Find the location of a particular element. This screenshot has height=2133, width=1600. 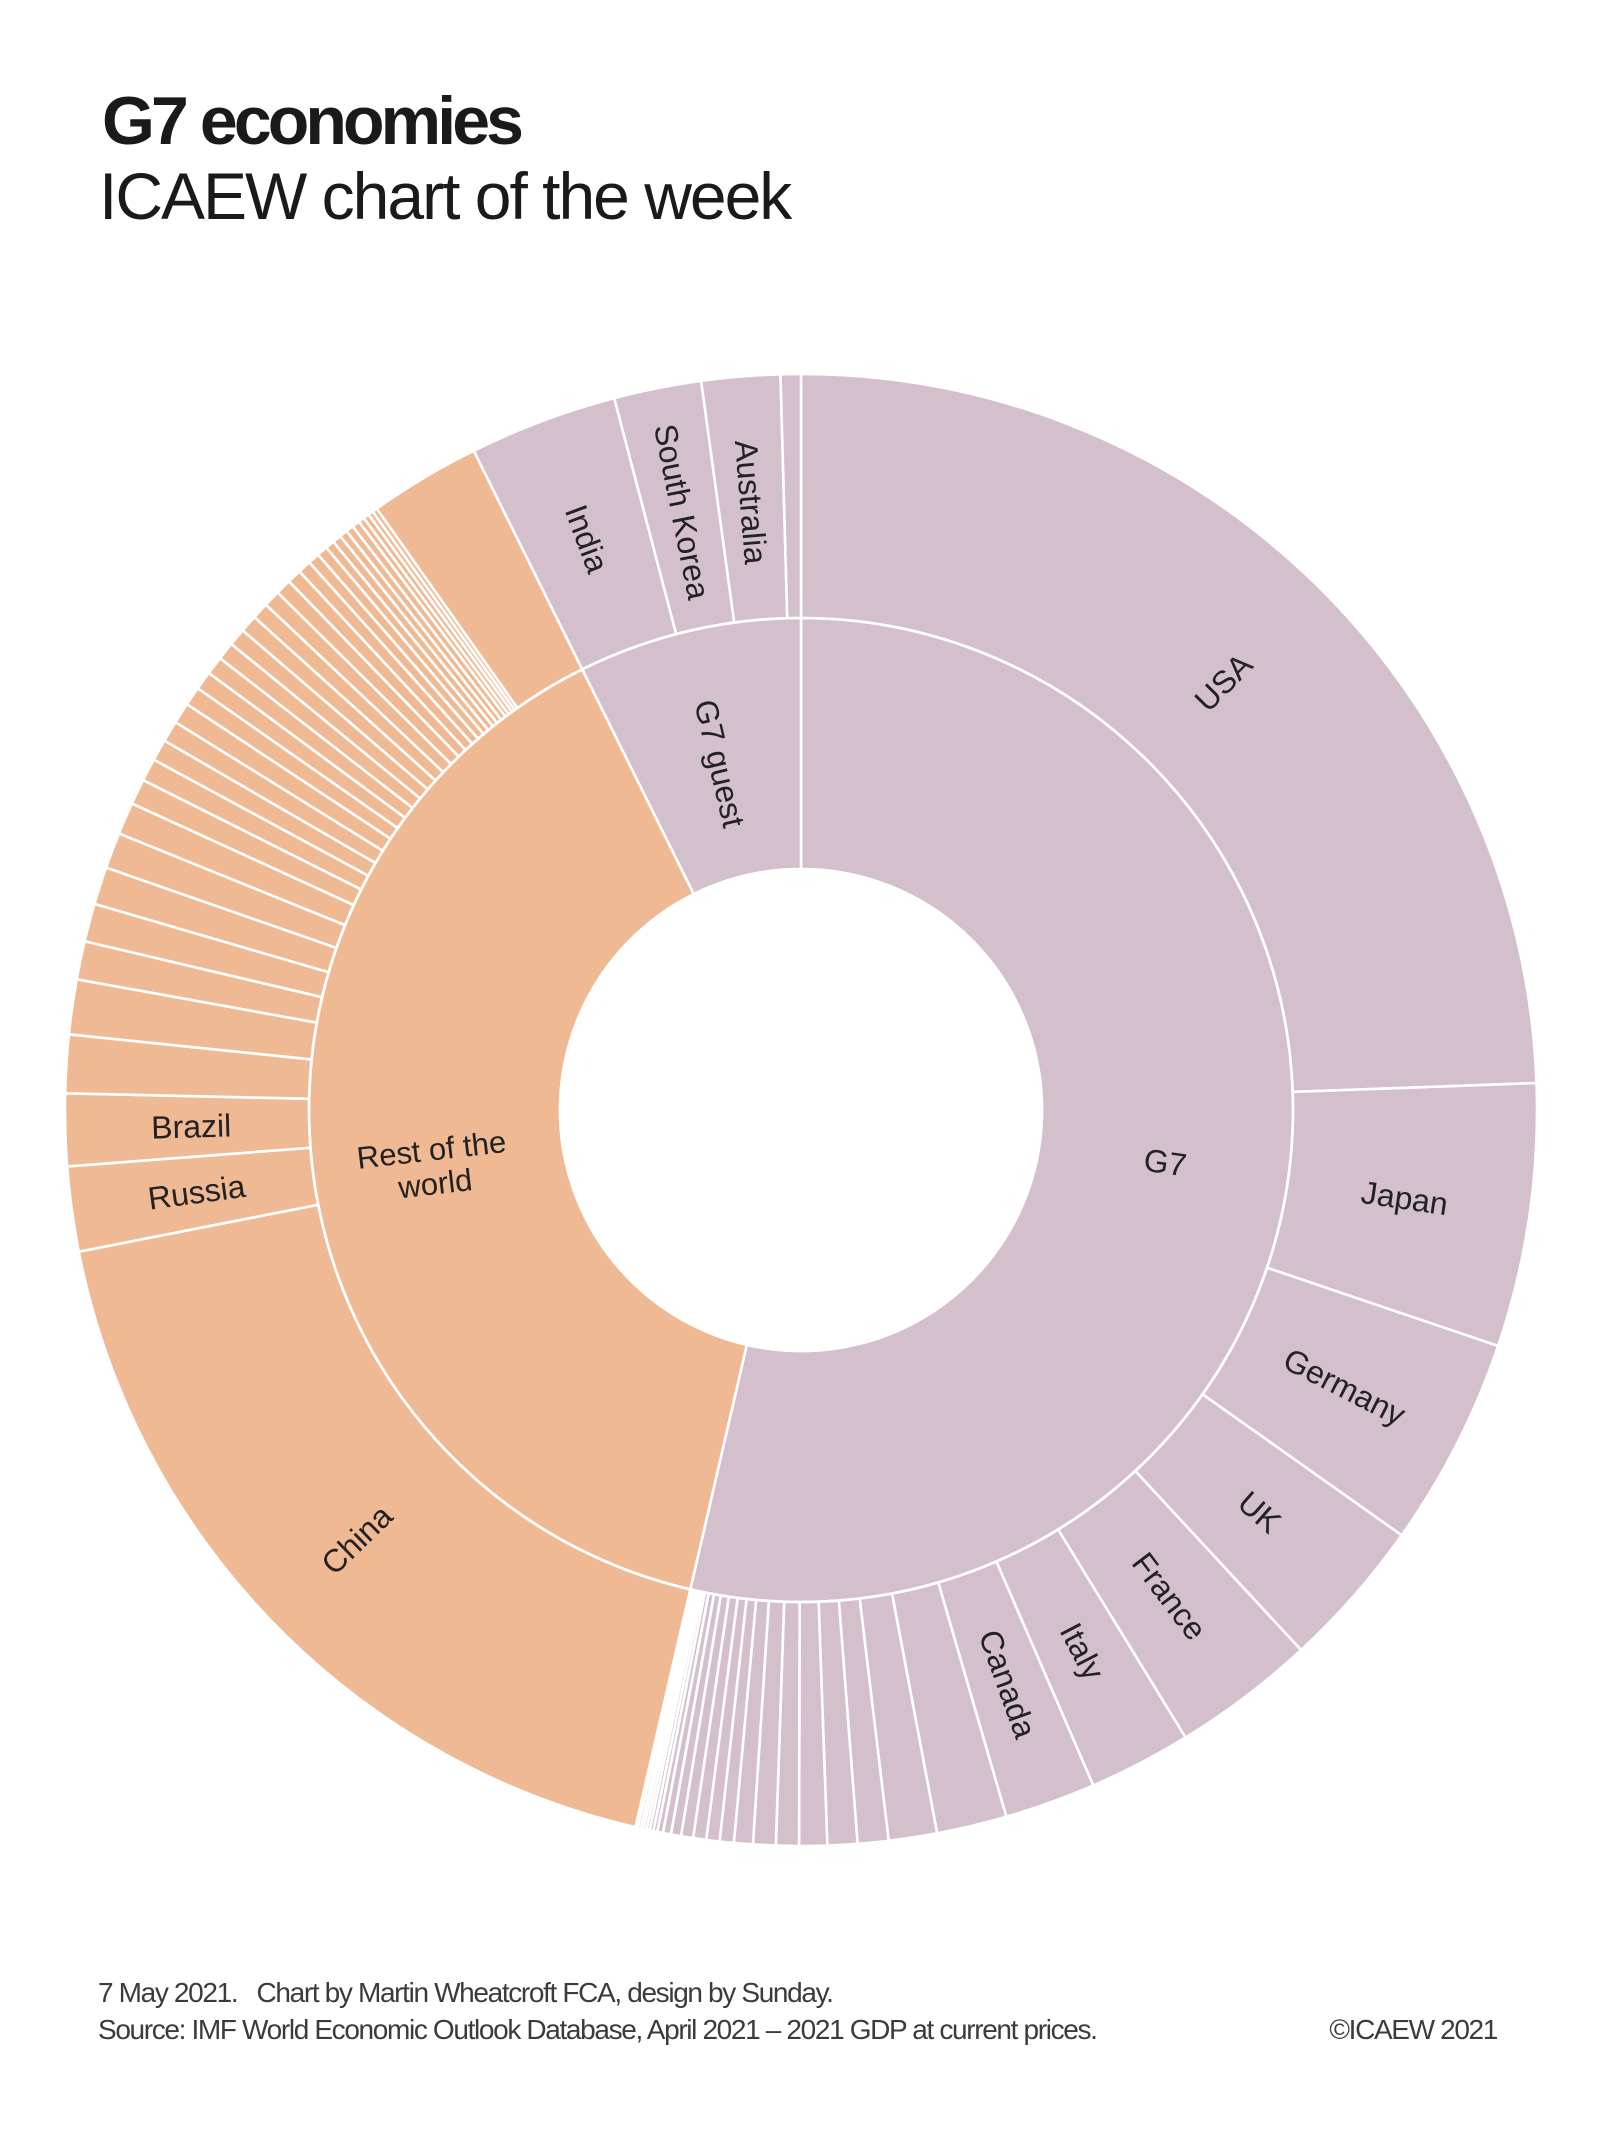

svg-text: G7 is located at coordinates (1165, 1163).